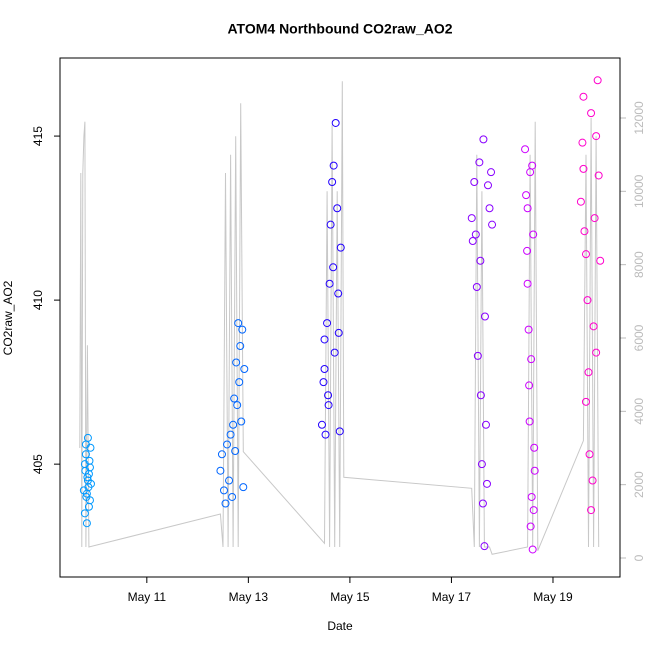 The height and width of the screenshot is (650, 650). What do you see at coordinates (639, 411) in the screenshot?
I see `y2-tick-label: 4000` at bounding box center [639, 411].